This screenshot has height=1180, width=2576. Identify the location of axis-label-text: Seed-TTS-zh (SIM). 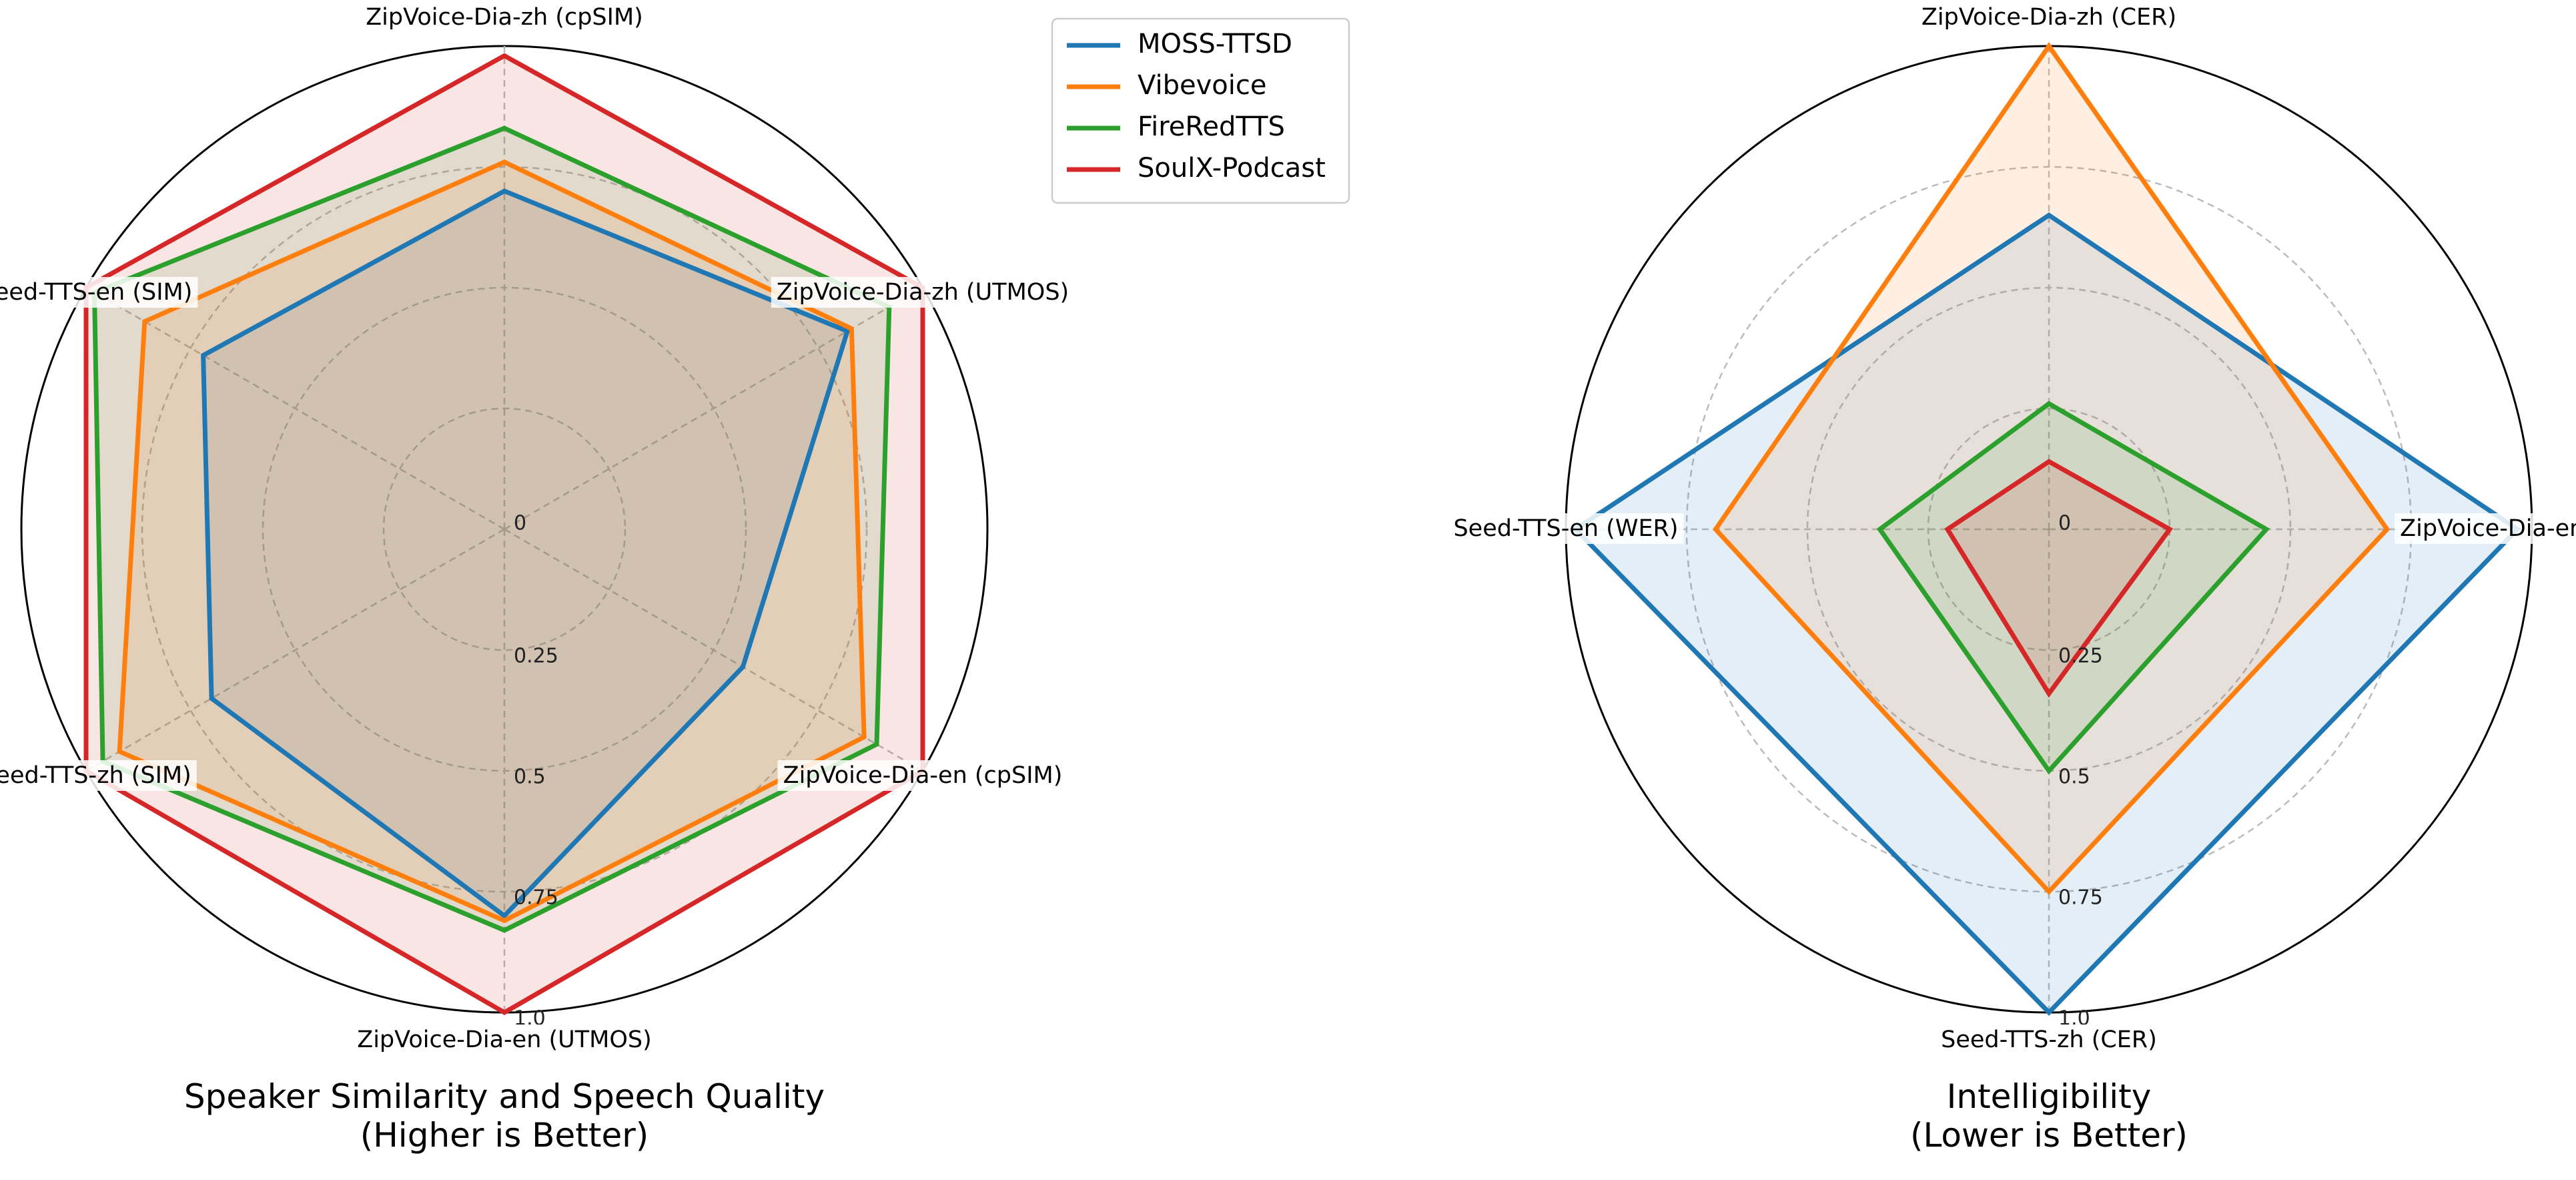
(95, 775).